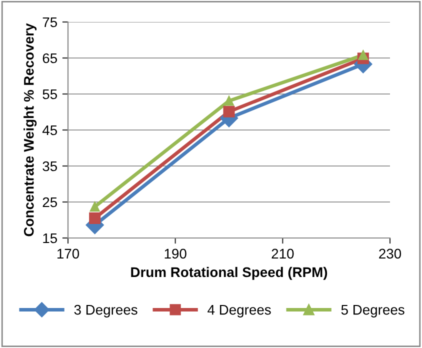  Describe the element at coordinates (175, 253) in the screenshot. I see `x-tick-label: 190` at that location.